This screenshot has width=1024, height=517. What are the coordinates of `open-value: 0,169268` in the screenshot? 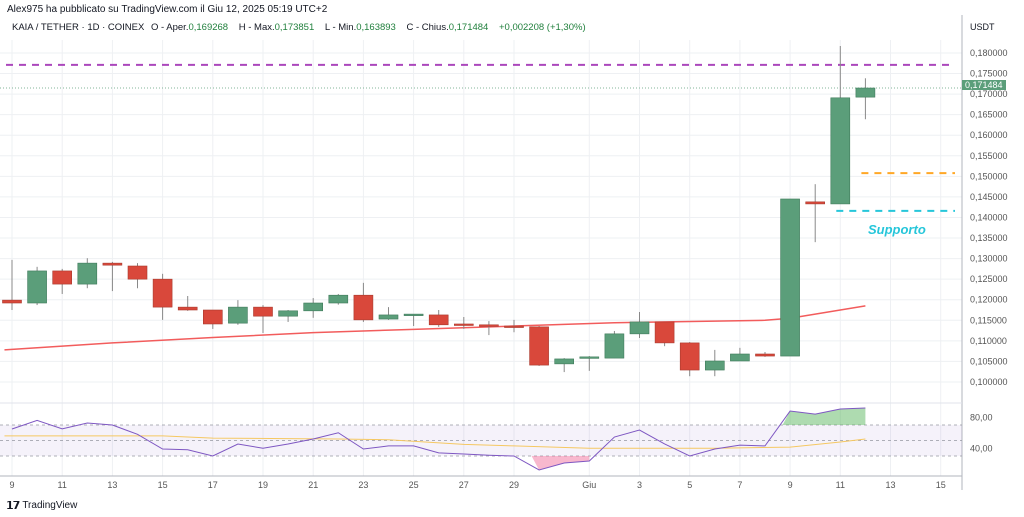 It's located at (208, 27).